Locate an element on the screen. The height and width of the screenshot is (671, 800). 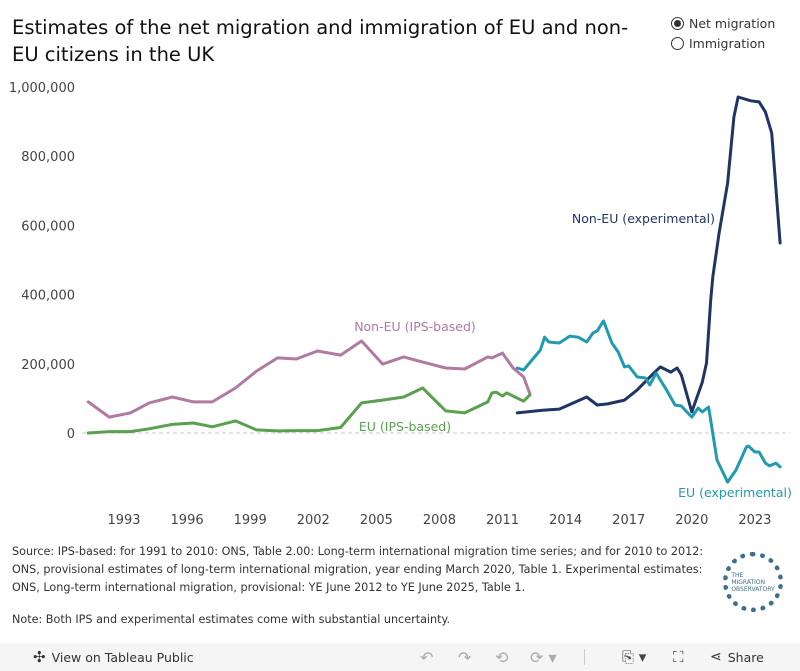
x-tick-label: 1996 is located at coordinates (187, 520).